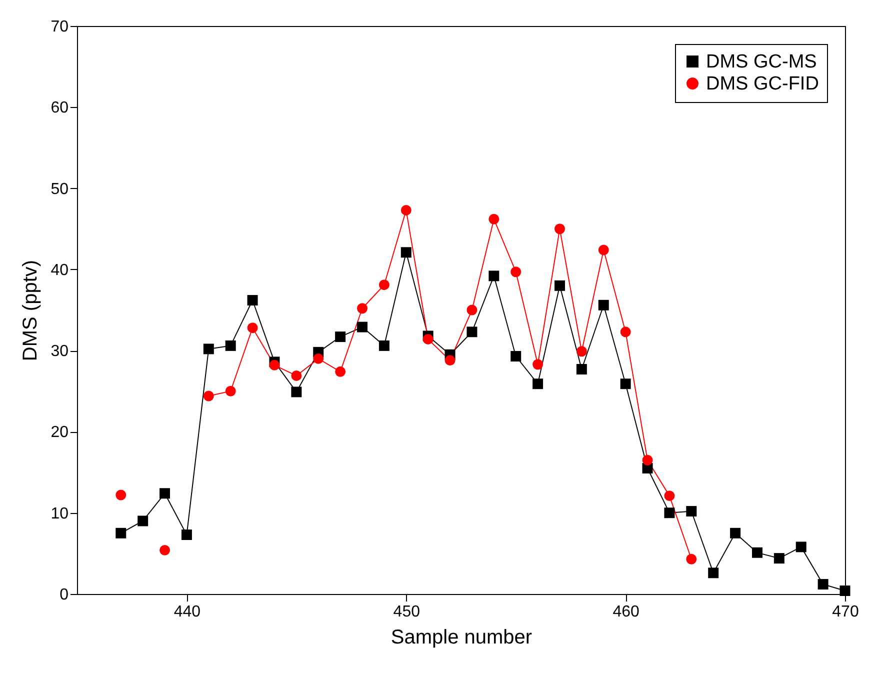 This screenshot has height=673, width=891. What do you see at coordinates (59, 513) in the screenshot?
I see `y-tick-label: 10` at bounding box center [59, 513].